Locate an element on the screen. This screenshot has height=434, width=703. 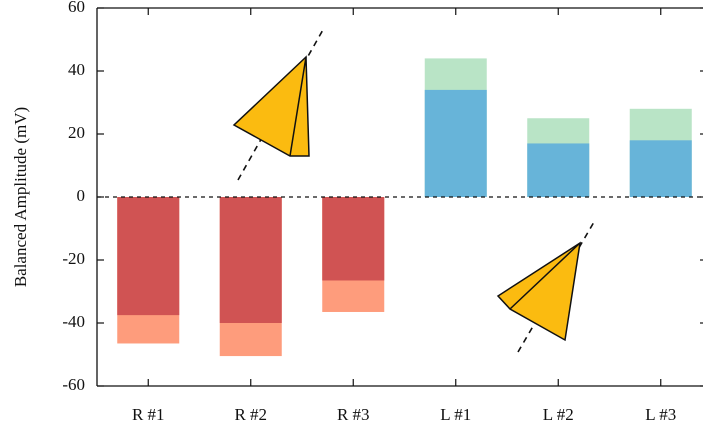
y-tick-label: -40 is located at coordinates (73, 321).